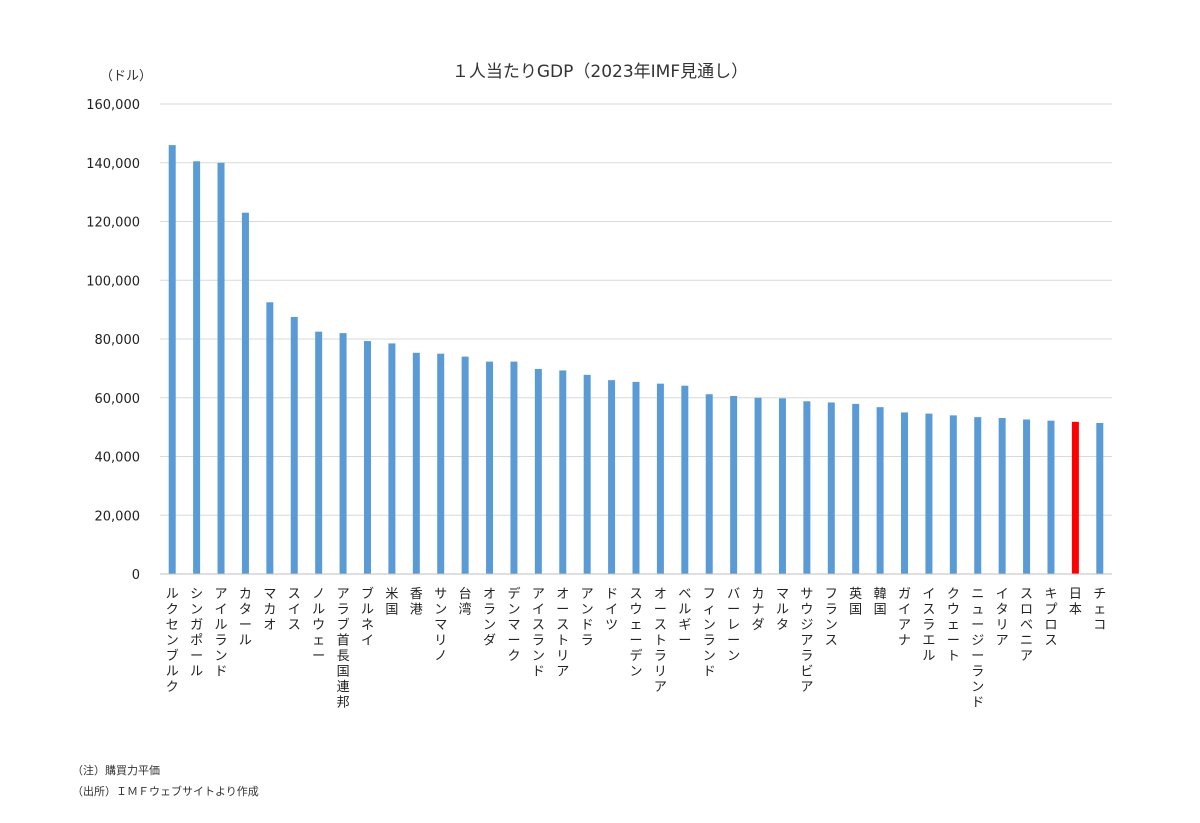 The image size is (1200, 823). Describe the element at coordinates (611, 610) in the screenshot. I see `x-tick-label: ドイツ` at that location.